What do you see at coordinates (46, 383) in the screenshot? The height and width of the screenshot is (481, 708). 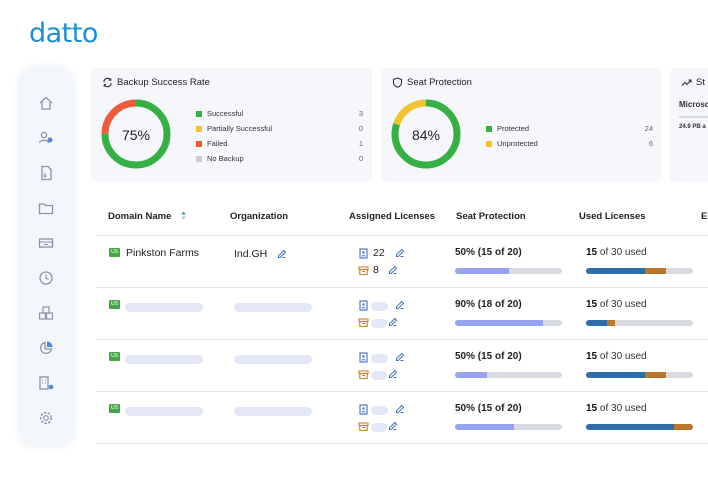 I see `building-icon` at bounding box center [46, 383].